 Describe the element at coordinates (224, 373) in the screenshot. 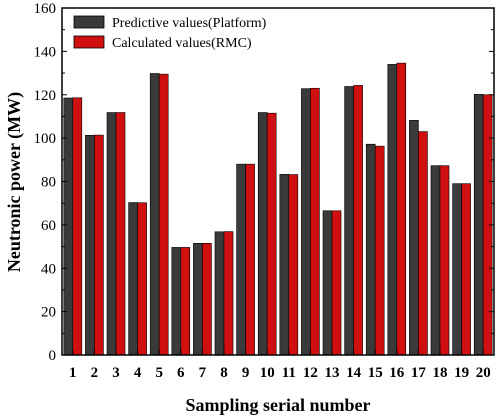

I see `x-tick-label-8: 8` at that location.